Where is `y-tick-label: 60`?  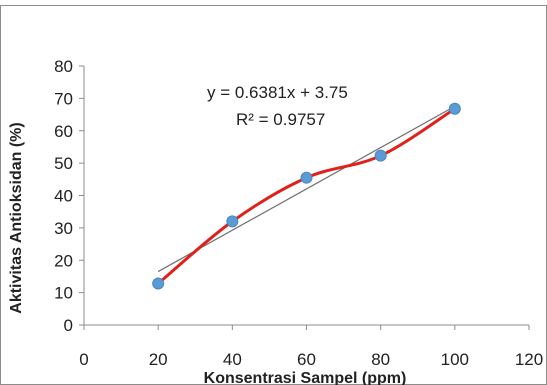 y-tick-label: 60 is located at coordinates (63, 131).